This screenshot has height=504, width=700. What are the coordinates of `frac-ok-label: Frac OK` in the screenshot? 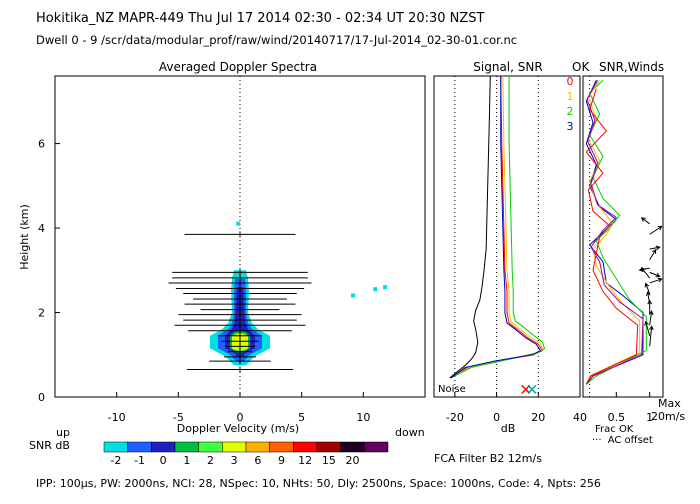 It's located at (614, 429).